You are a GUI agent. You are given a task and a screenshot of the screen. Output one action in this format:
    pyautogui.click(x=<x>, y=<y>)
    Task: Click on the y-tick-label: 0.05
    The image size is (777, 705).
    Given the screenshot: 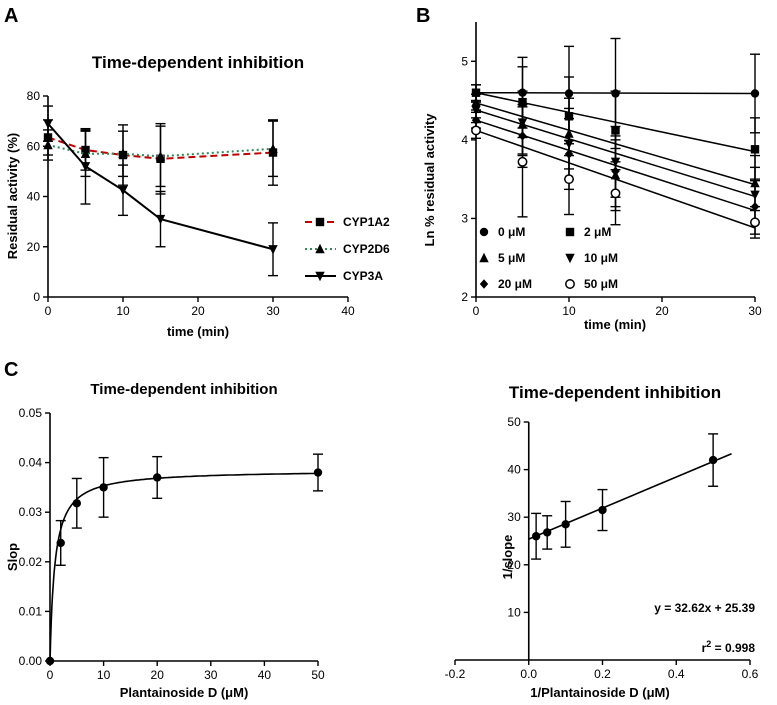 What is the action you would take?
    pyautogui.click(x=31, y=413)
    